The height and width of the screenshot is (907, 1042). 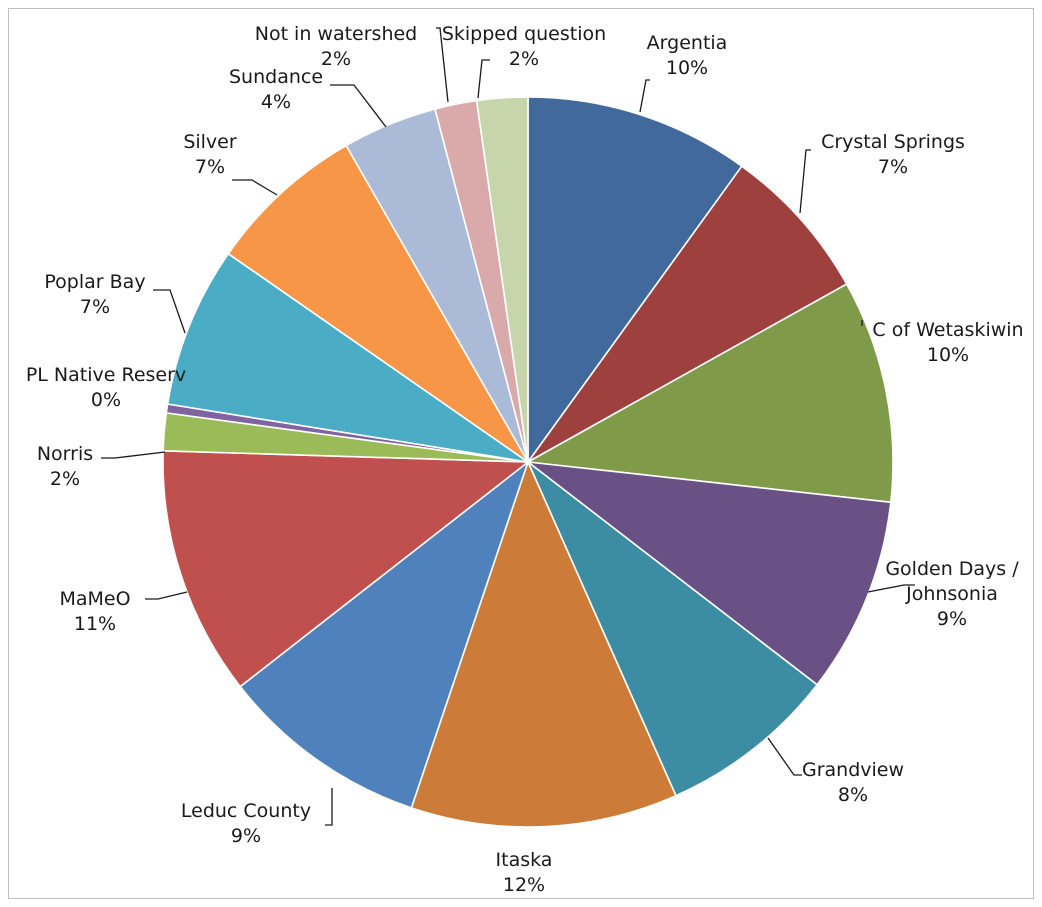 I want to click on data-label-itaska: Itaska 12%, so click(x=524, y=872).